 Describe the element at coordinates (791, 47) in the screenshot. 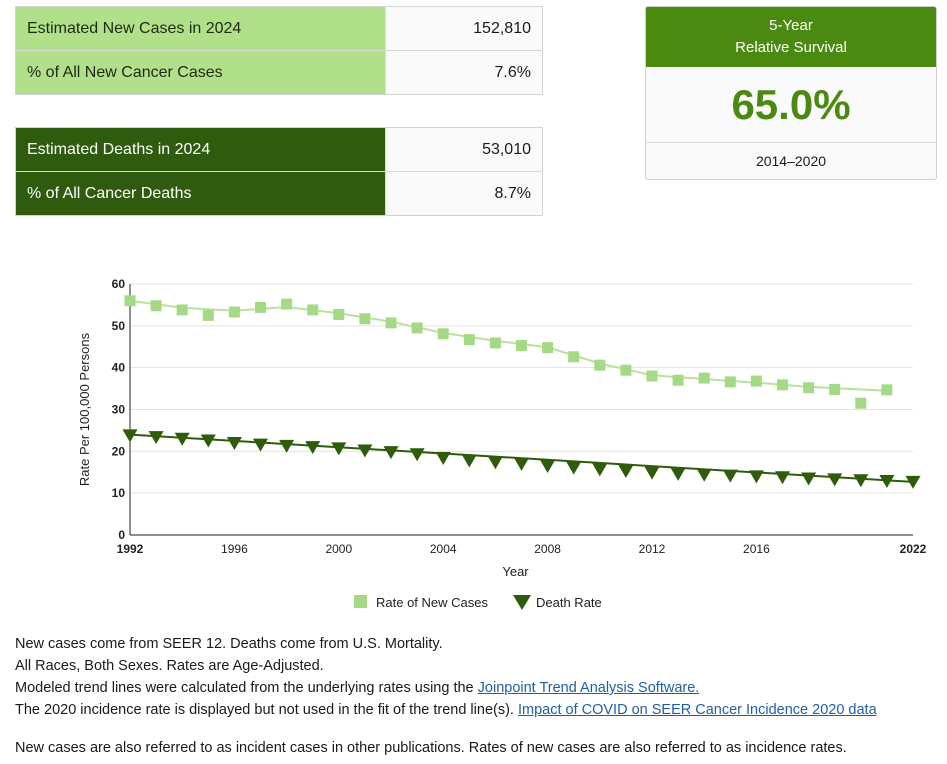

I see `survival-title-line2: Relative Survival` at that location.